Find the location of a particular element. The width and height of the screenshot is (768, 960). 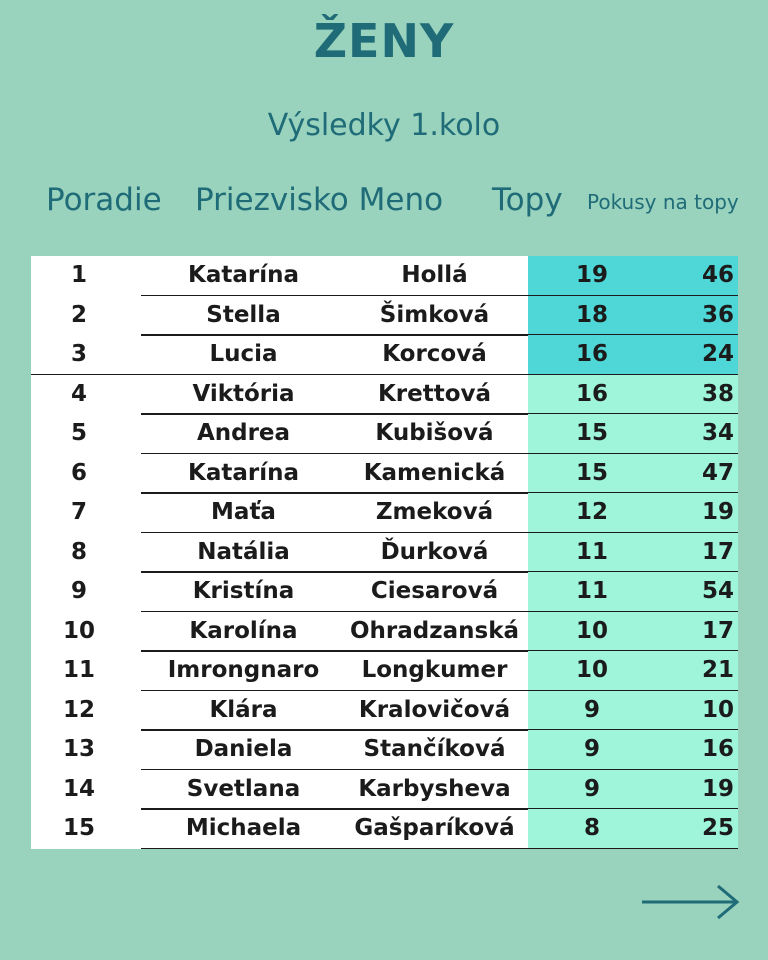

table-row: 11 Imrongnaro Longkumer 10 21 is located at coordinates (384, 671).